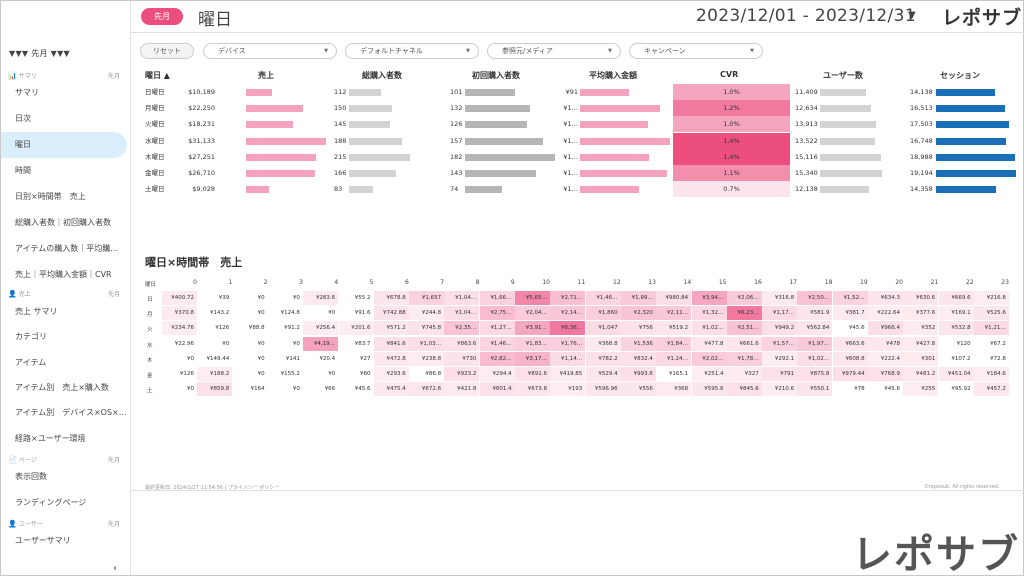 The height and width of the screenshot is (576, 1024). Describe the element at coordinates (780, 374) in the screenshot. I see `heatmap-cell: ¥791` at that location.